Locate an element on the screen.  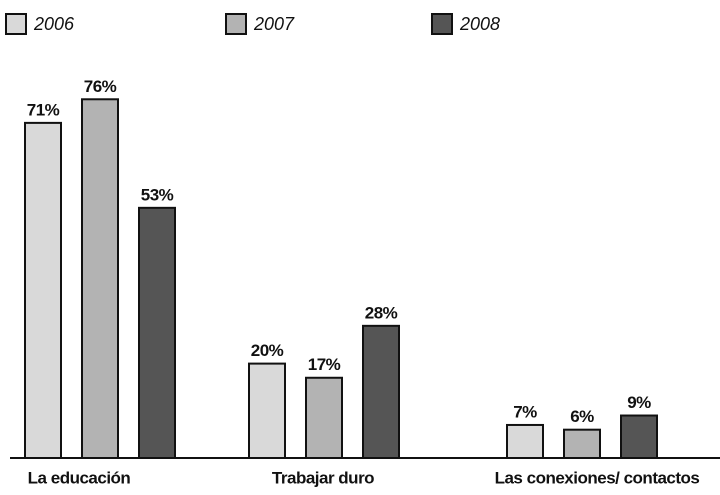
value-label: 53% is located at coordinates (157, 194).